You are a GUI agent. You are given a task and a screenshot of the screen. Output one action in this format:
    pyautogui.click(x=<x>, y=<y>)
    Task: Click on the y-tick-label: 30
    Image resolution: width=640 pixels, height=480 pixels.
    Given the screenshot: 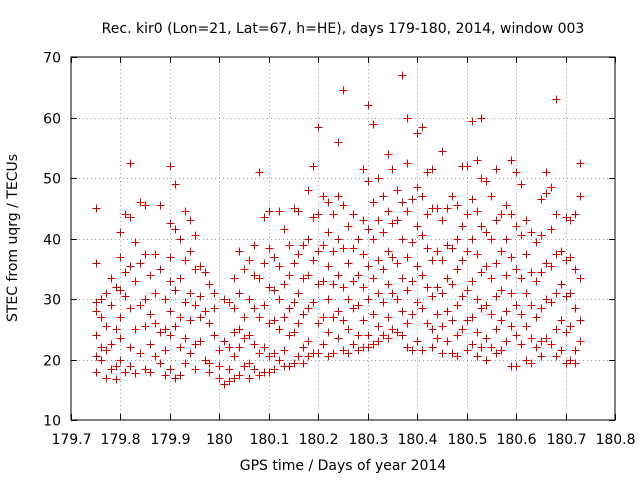 What is the action you would take?
    pyautogui.click(x=52, y=301)
    